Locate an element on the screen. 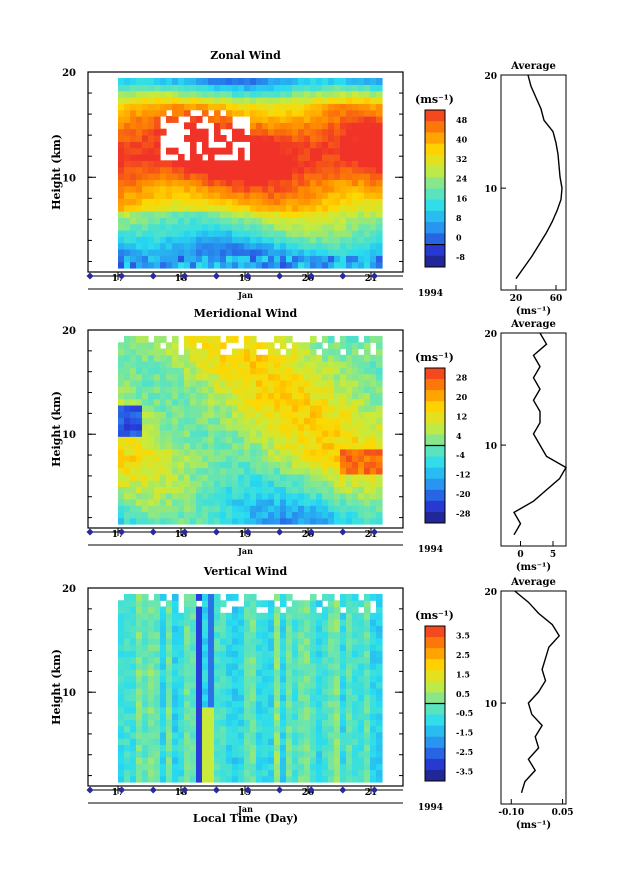  time-marker is located at coordinates (280, 532).